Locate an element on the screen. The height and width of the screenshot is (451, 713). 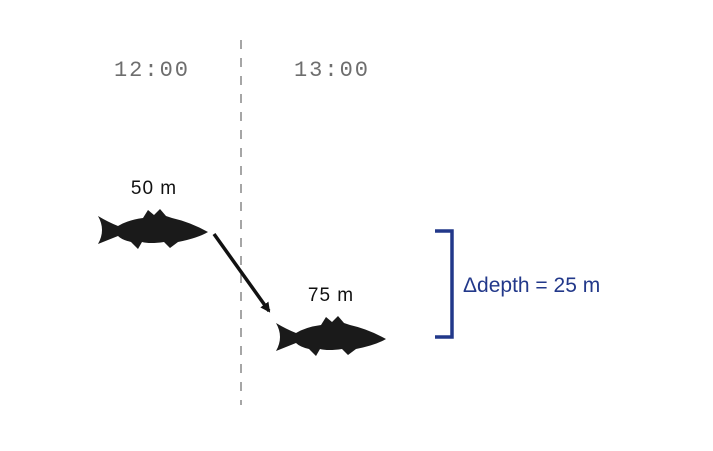
depth-label: 50 m is located at coordinates (154, 188).